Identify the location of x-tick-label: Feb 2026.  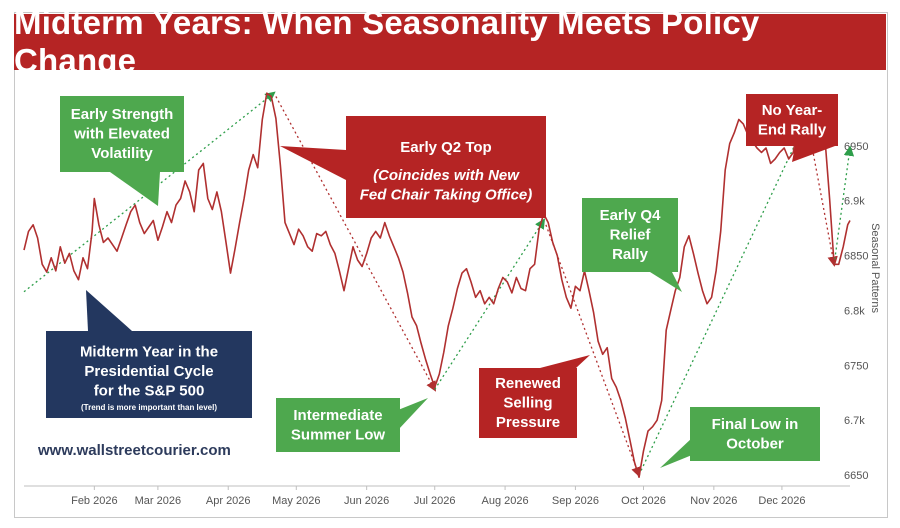
(94, 501).